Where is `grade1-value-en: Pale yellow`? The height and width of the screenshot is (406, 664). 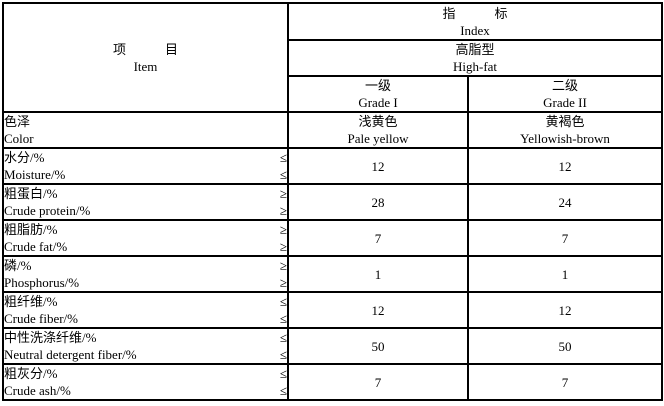 grade1-value-en: Pale yellow is located at coordinates (378, 138).